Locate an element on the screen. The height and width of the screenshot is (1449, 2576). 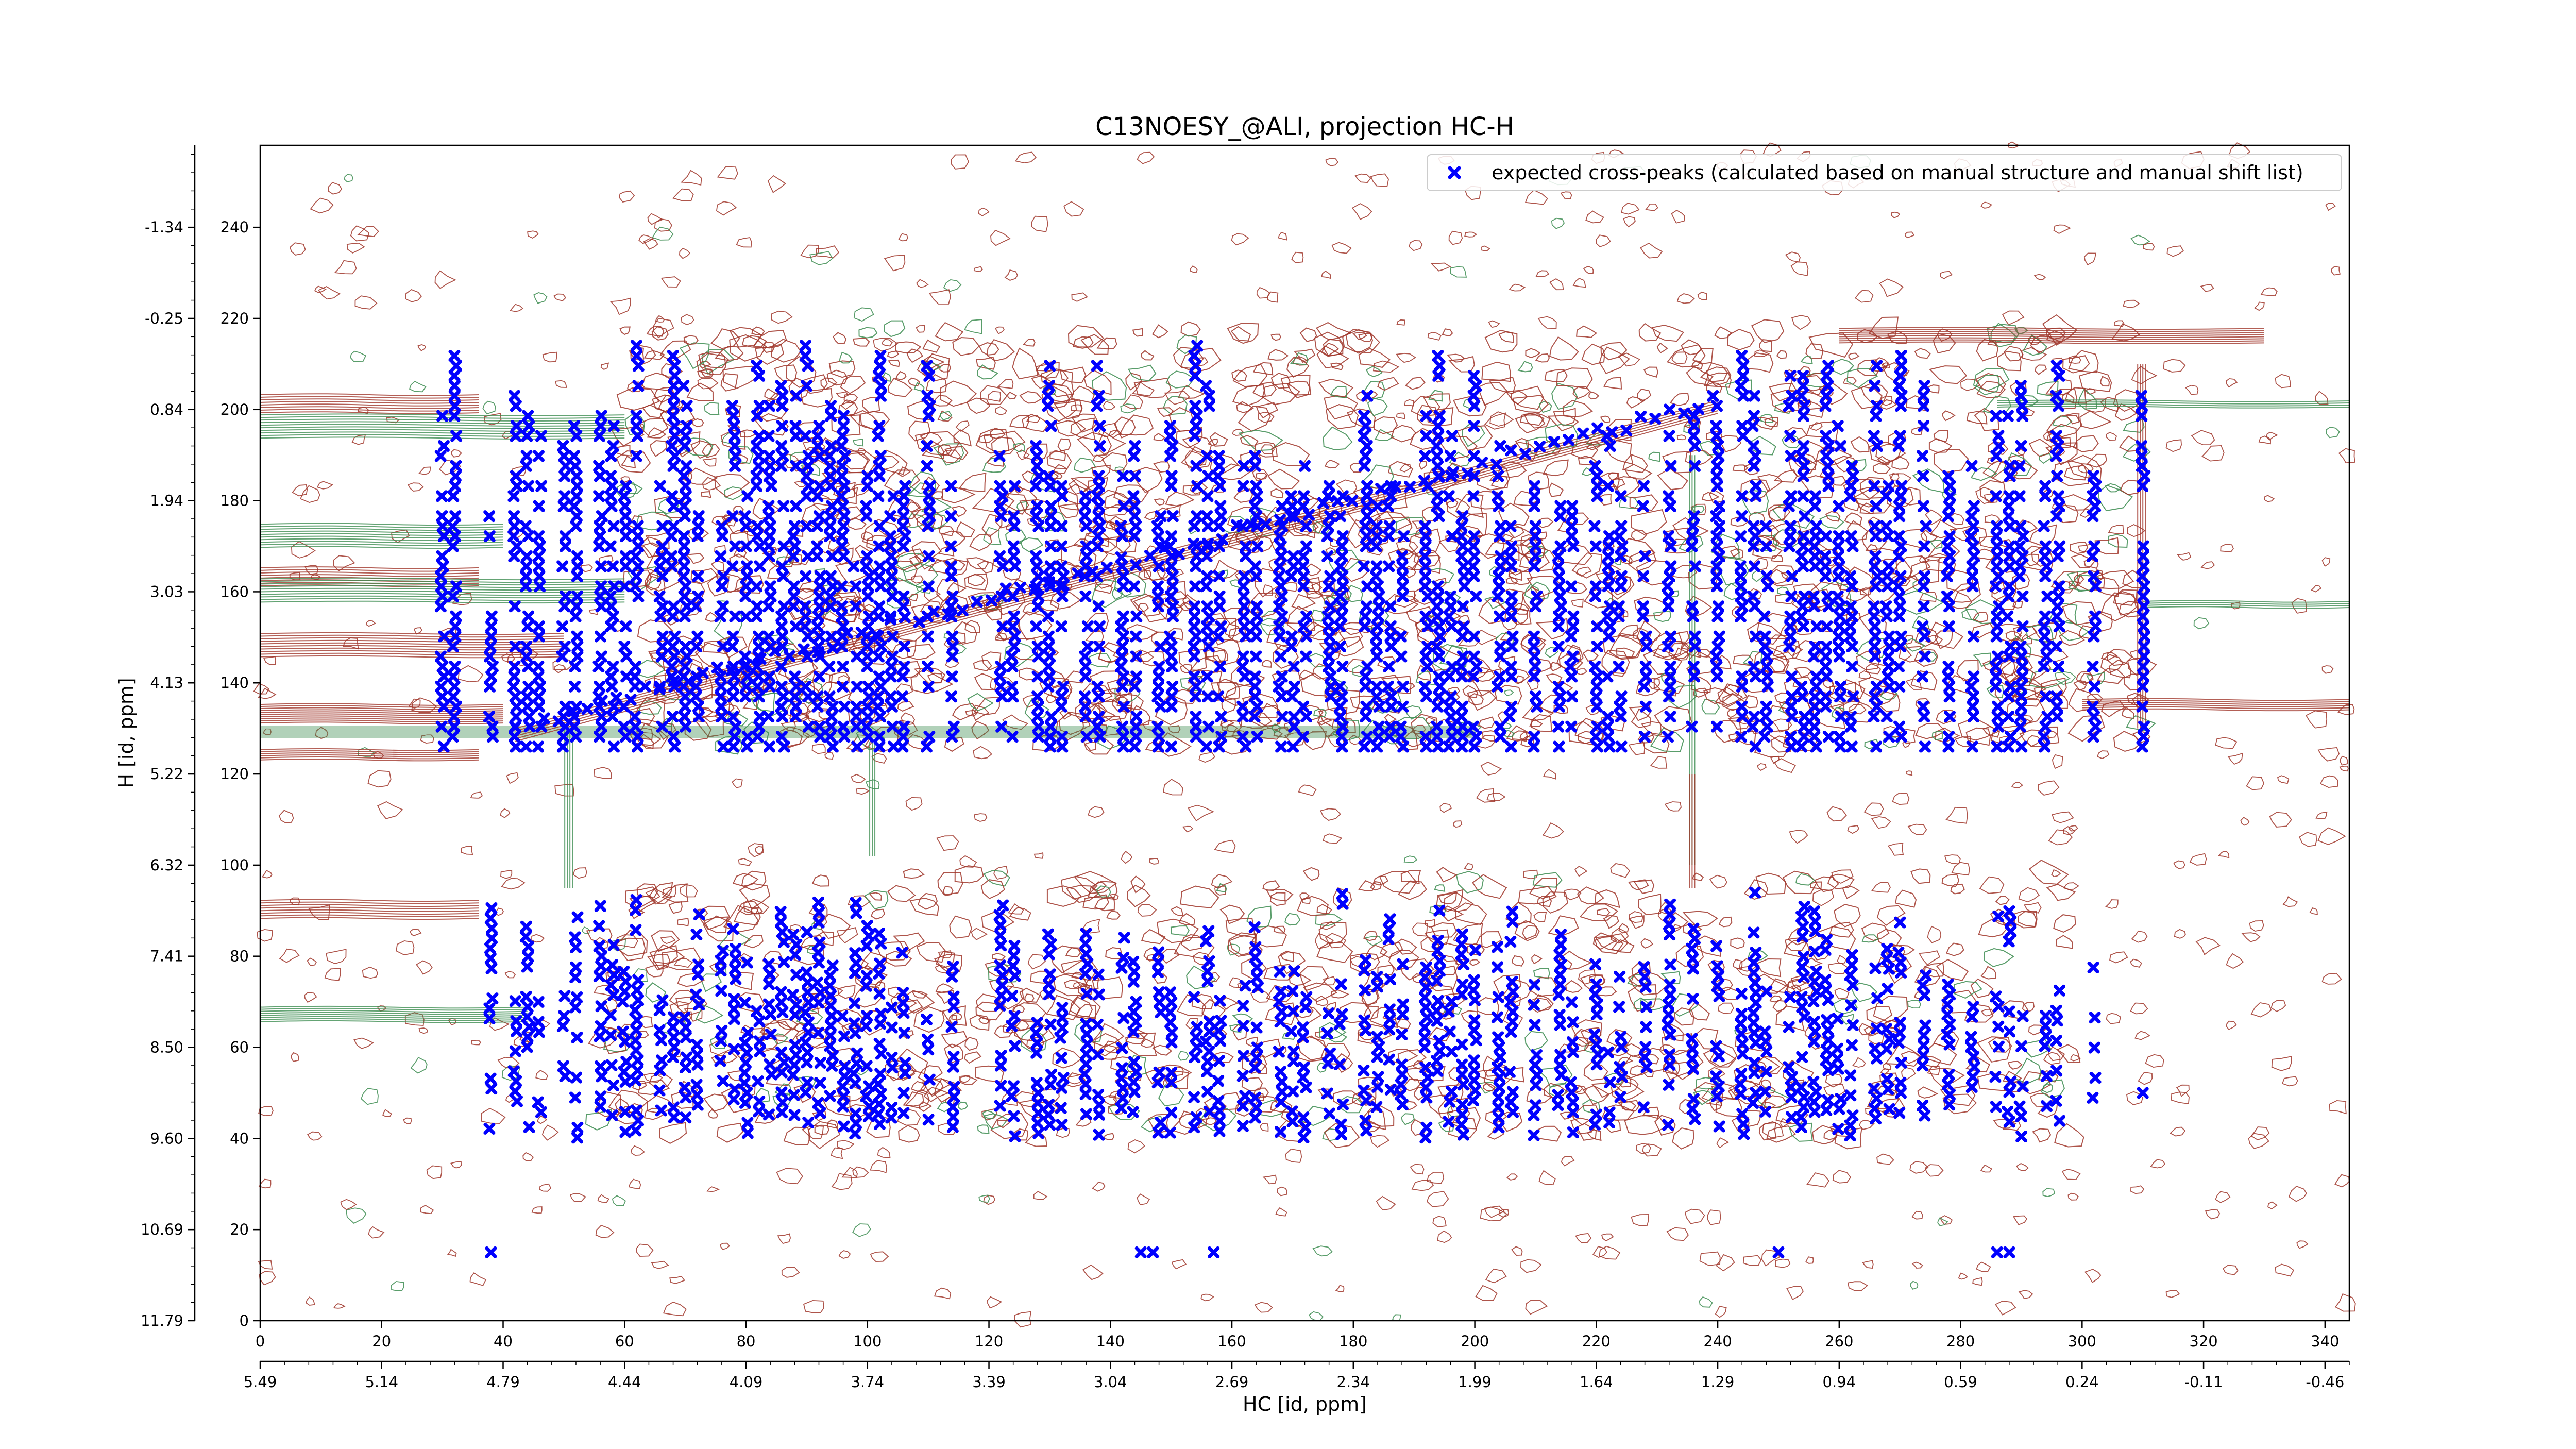
diagonal-ridge is located at coordinates (1116, 574).